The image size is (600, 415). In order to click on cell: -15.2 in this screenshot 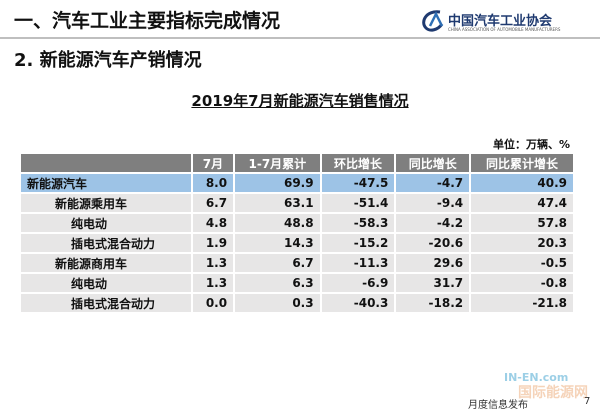, I will do `click(358, 243)`.